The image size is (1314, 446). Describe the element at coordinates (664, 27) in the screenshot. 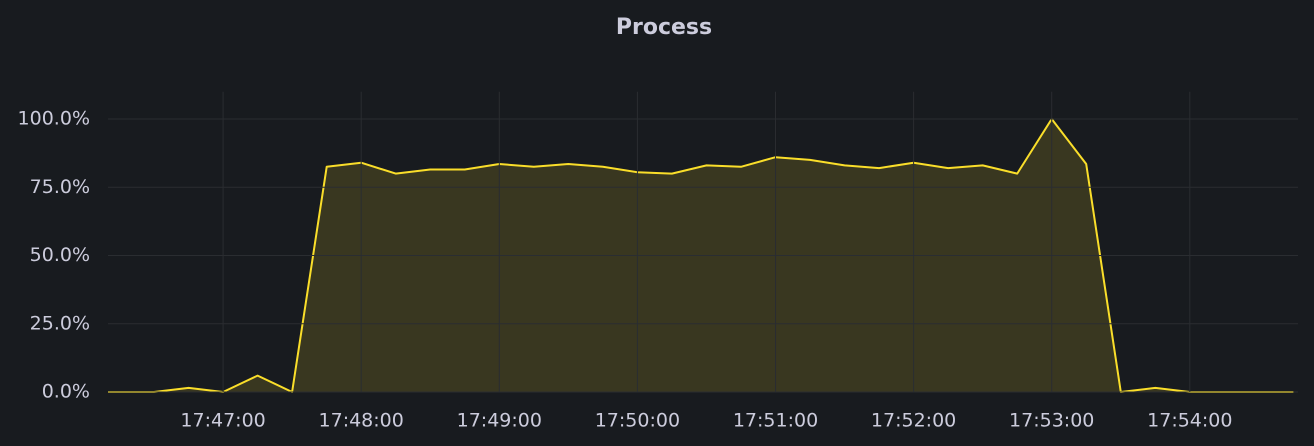

I see `chart-title: Process` at that location.